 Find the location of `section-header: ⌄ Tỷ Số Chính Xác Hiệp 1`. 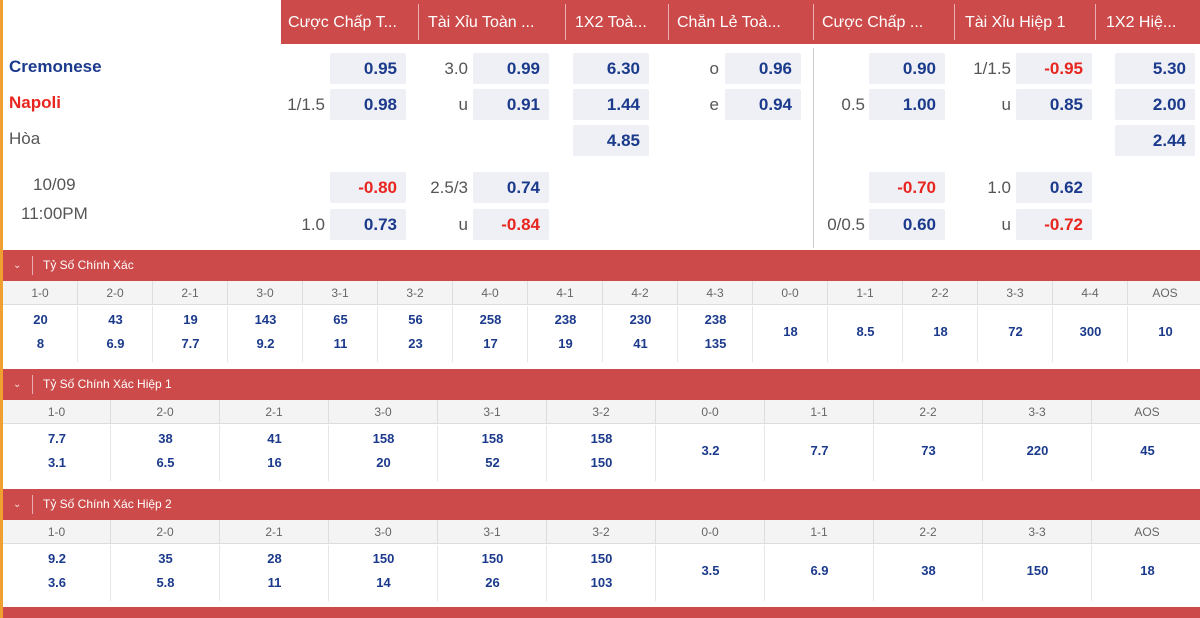

section-header: ⌄ Tỷ Số Chính Xác Hiệp 1 is located at coordinates (601, 384).